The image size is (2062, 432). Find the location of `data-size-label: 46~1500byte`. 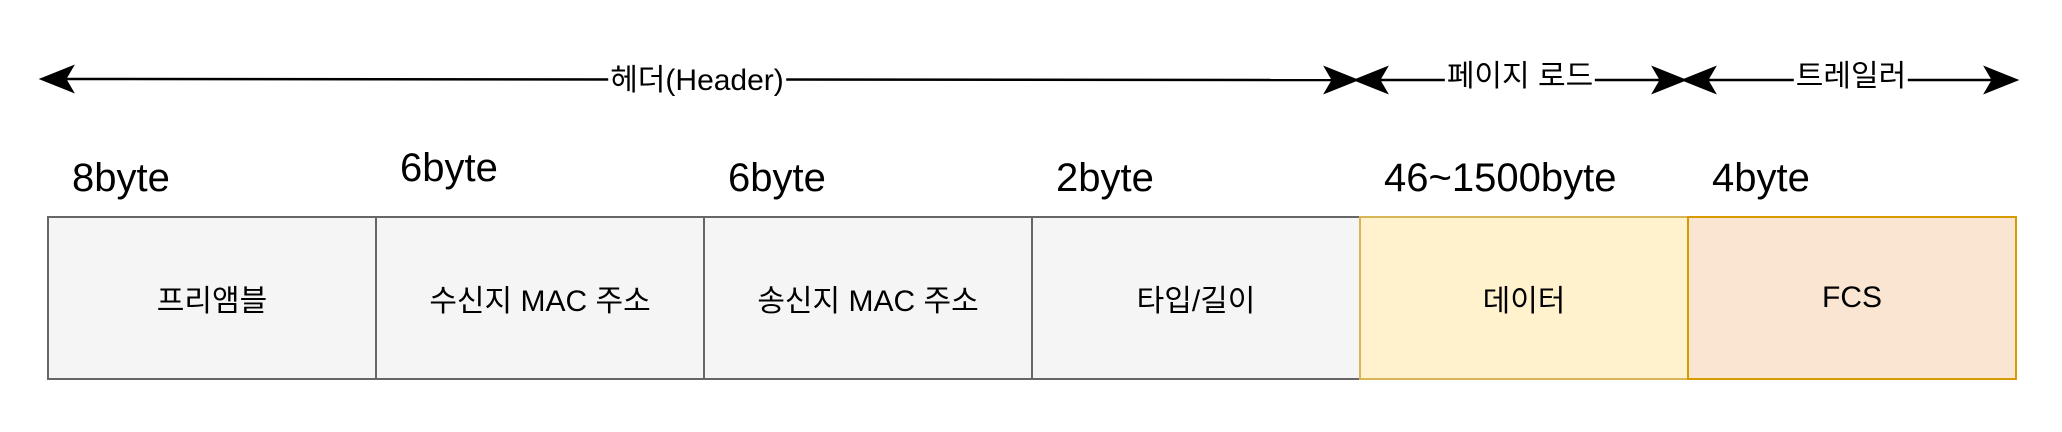

data-size-label: 46~1500byte is located at coordinates (1500, 178).